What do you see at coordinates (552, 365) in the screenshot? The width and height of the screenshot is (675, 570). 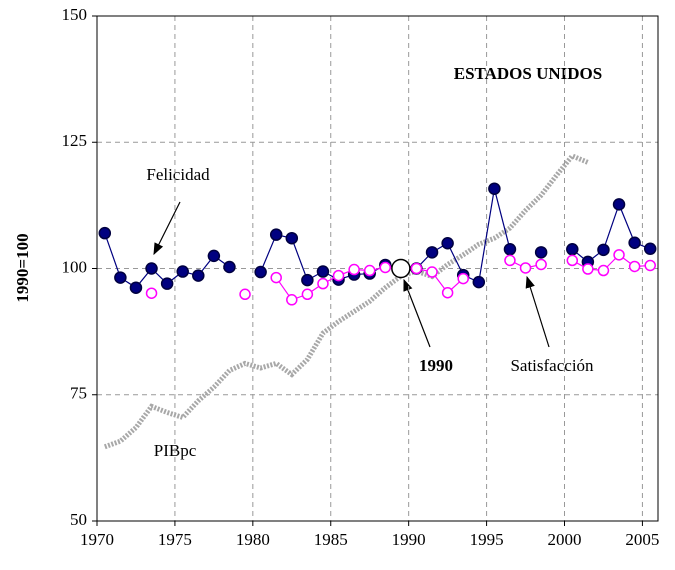 I see `annotation: Satisfacción` at bounding box center [552, 365].